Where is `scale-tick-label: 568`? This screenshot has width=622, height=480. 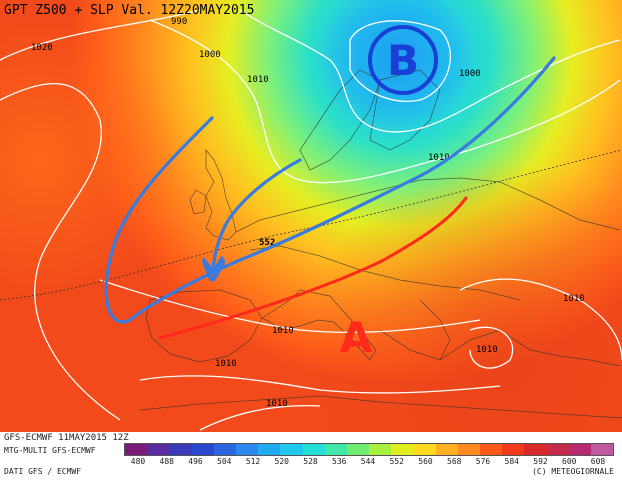
scale-tick-label: 568 is located at coordinates (454, 461).